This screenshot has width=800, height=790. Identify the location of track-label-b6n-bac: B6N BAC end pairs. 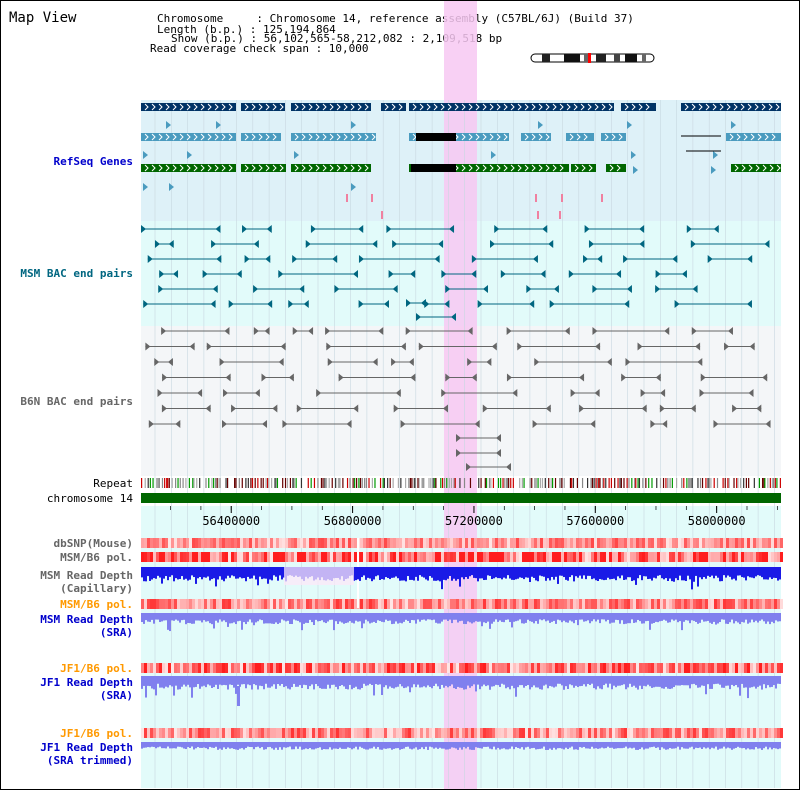
(76, 401).